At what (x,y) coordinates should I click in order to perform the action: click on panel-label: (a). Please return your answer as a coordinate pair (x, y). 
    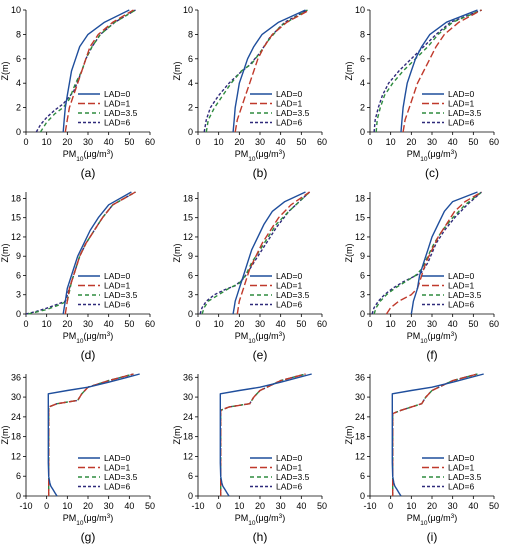
    Looking at the image, I should click on (88, 173).